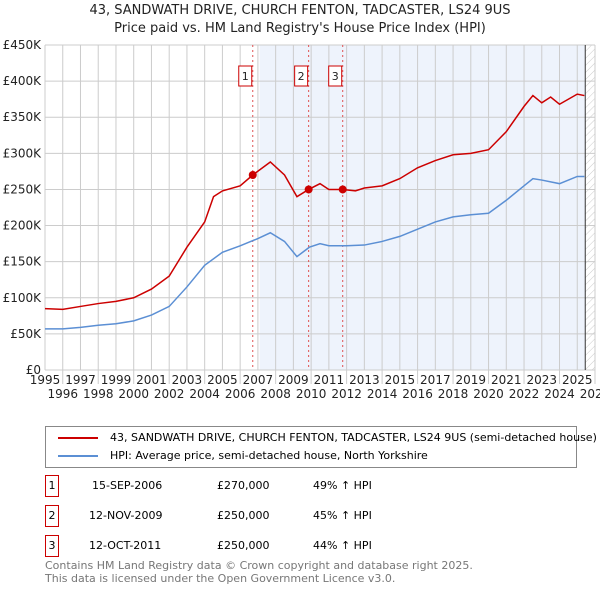  I want to click on x-tick-label: 2023, so click(542, 380).